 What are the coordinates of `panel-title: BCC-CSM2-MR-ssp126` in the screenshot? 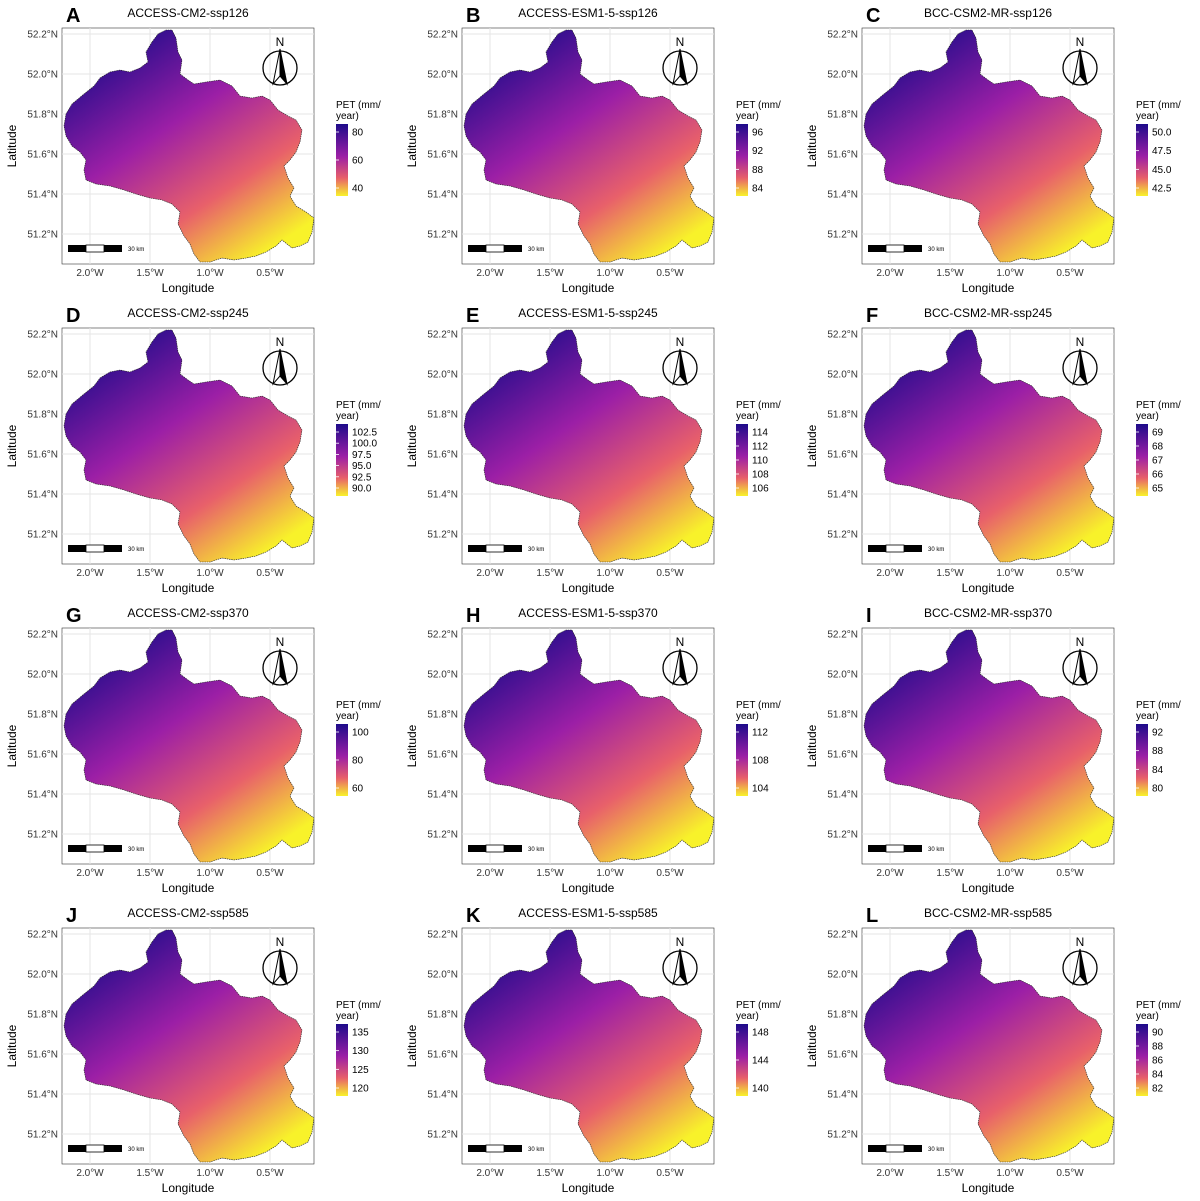 It's located at (988, 13).